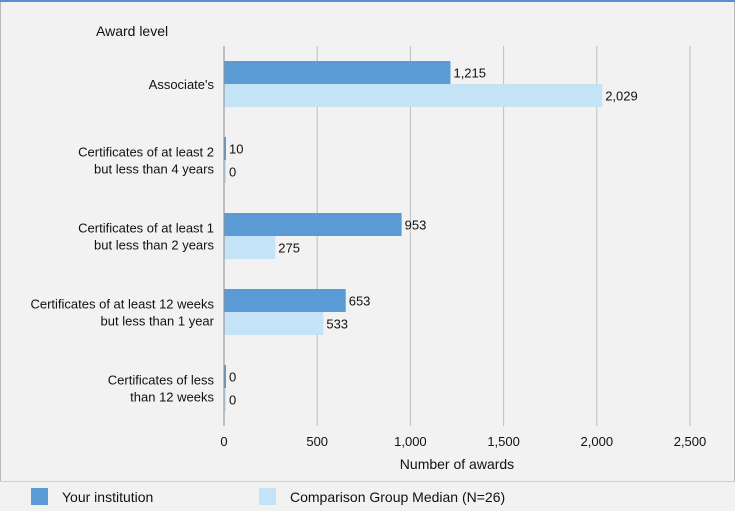 The height and width of the screenshot is (511, 735). What do you see at coordinates (236, 149) in the screenshot?
I see `bar-value-label: 10` at bounding box center [236, 149].